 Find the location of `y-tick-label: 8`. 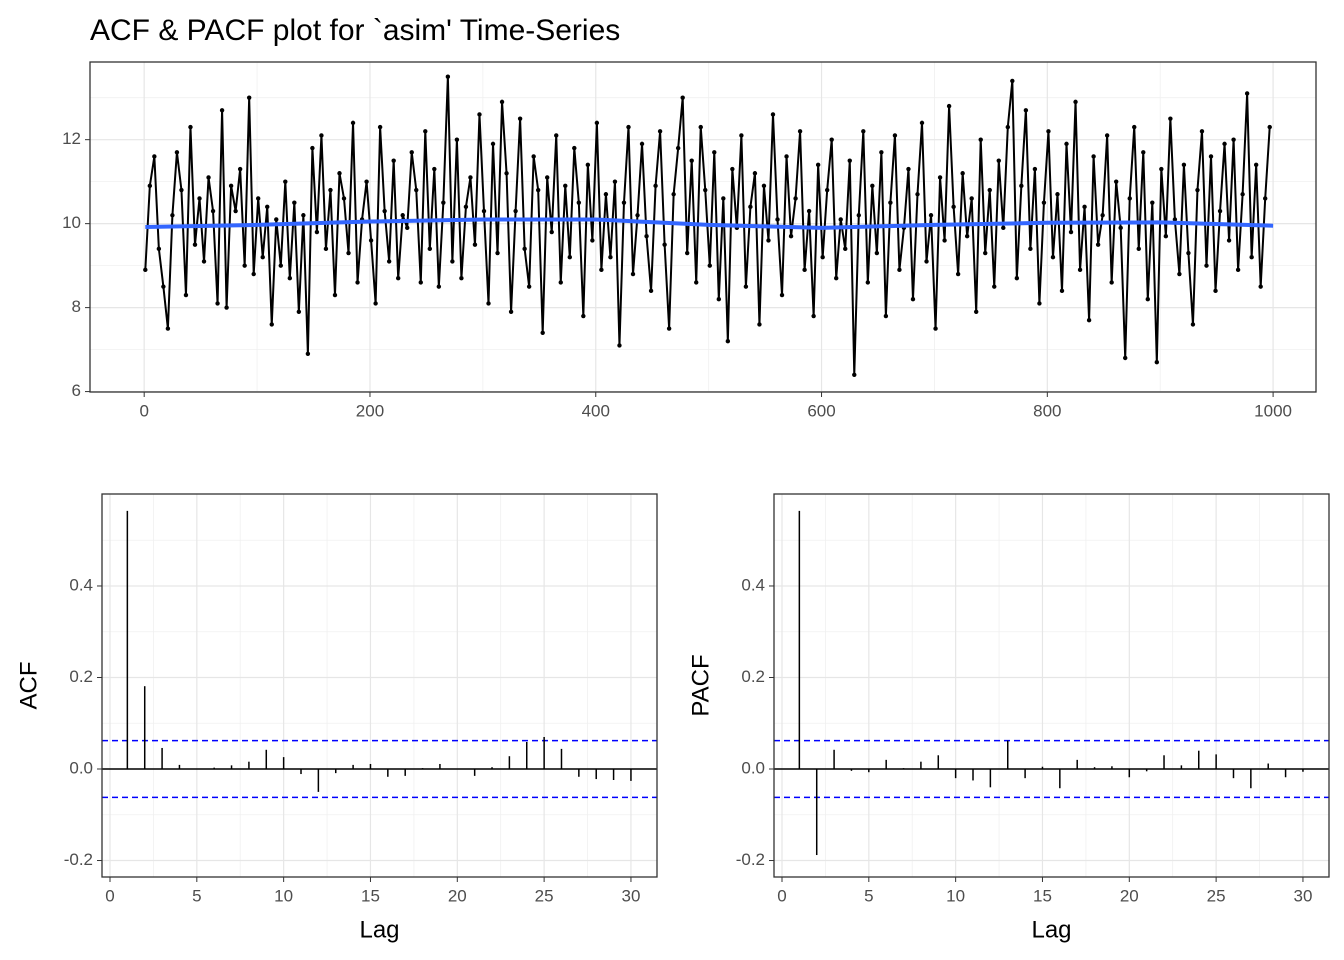

y-tick-label: 8 is located at coordinates (76, 306).